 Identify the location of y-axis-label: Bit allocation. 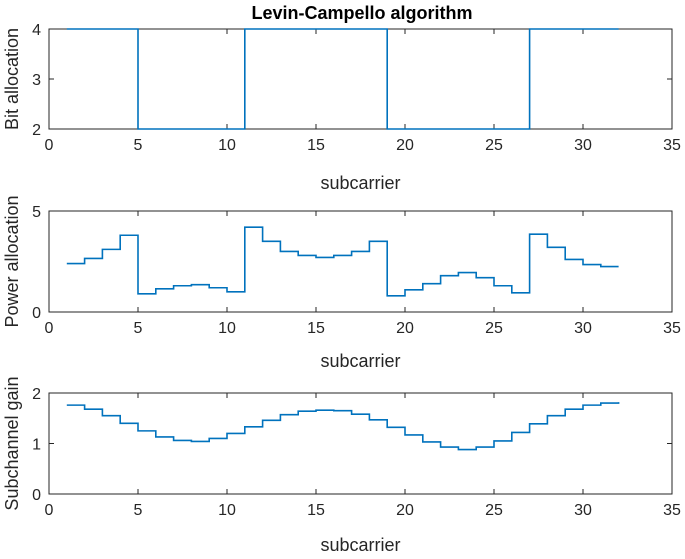
(12, 79).